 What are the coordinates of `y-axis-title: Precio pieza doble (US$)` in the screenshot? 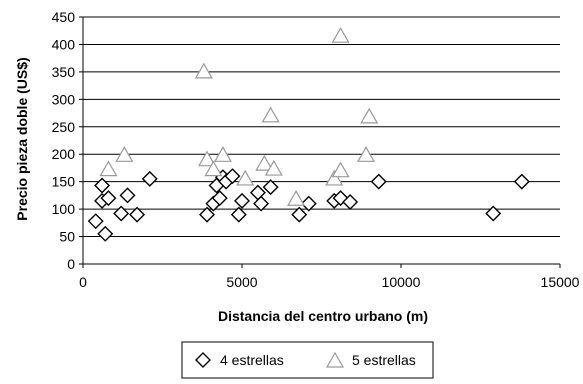 It's located at (22, 138).